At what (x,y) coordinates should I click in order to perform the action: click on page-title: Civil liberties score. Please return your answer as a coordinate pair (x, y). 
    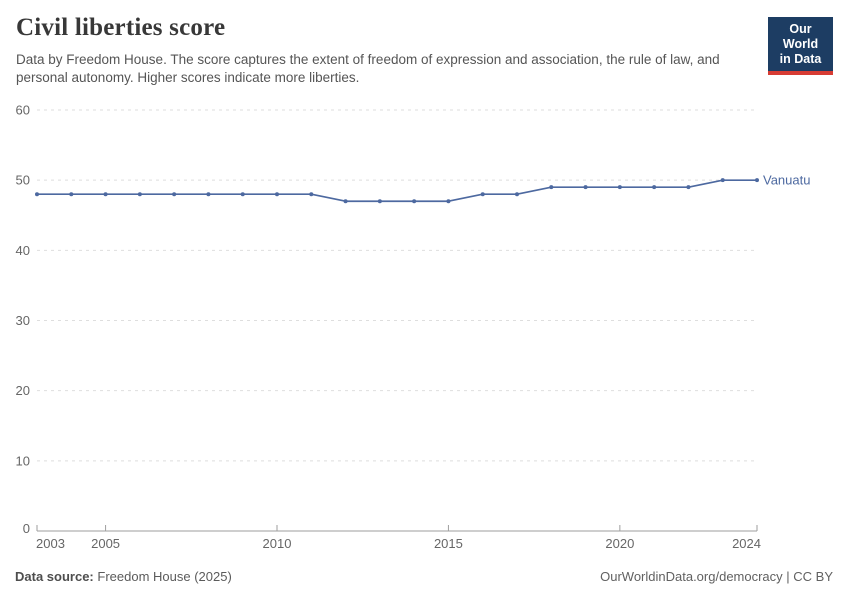
    Looking at the image, I should click on (121, 27).